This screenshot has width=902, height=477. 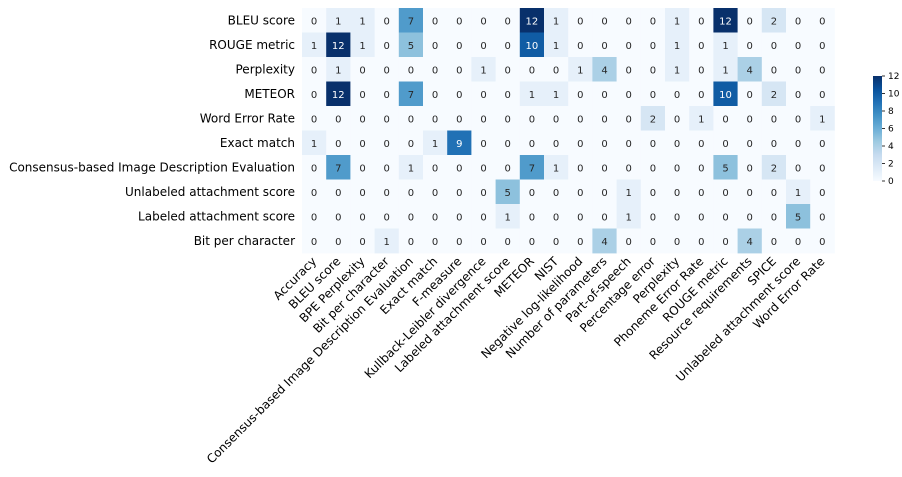 What do you see at coordinates (244, 241) in the screenshot?
I see `row-label: Bit per character` at bounding box center [244, 241].